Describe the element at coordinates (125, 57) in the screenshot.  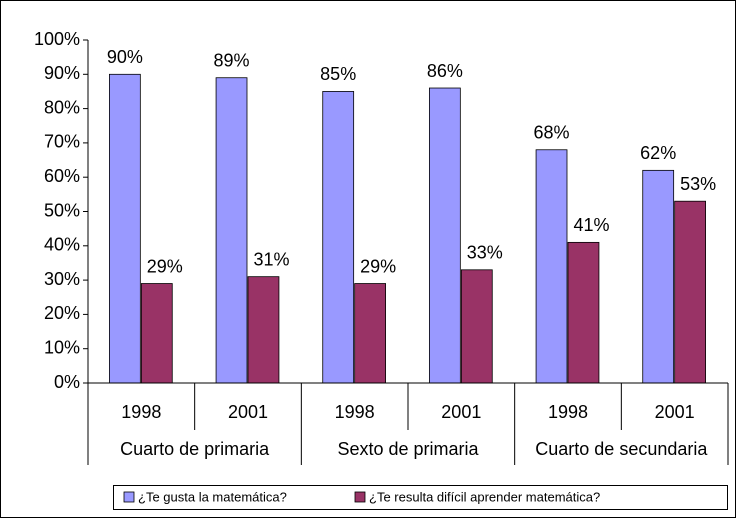
I see `value-label: 90%` at that location.